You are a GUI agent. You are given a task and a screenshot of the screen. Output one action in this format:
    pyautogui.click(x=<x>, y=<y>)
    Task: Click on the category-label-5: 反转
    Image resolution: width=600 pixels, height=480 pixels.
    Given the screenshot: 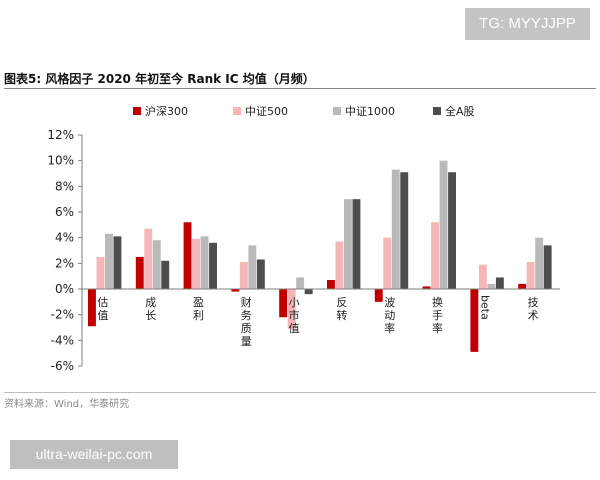 What is the action you would take?
    pyautogui.click(x=341, y=309)
    